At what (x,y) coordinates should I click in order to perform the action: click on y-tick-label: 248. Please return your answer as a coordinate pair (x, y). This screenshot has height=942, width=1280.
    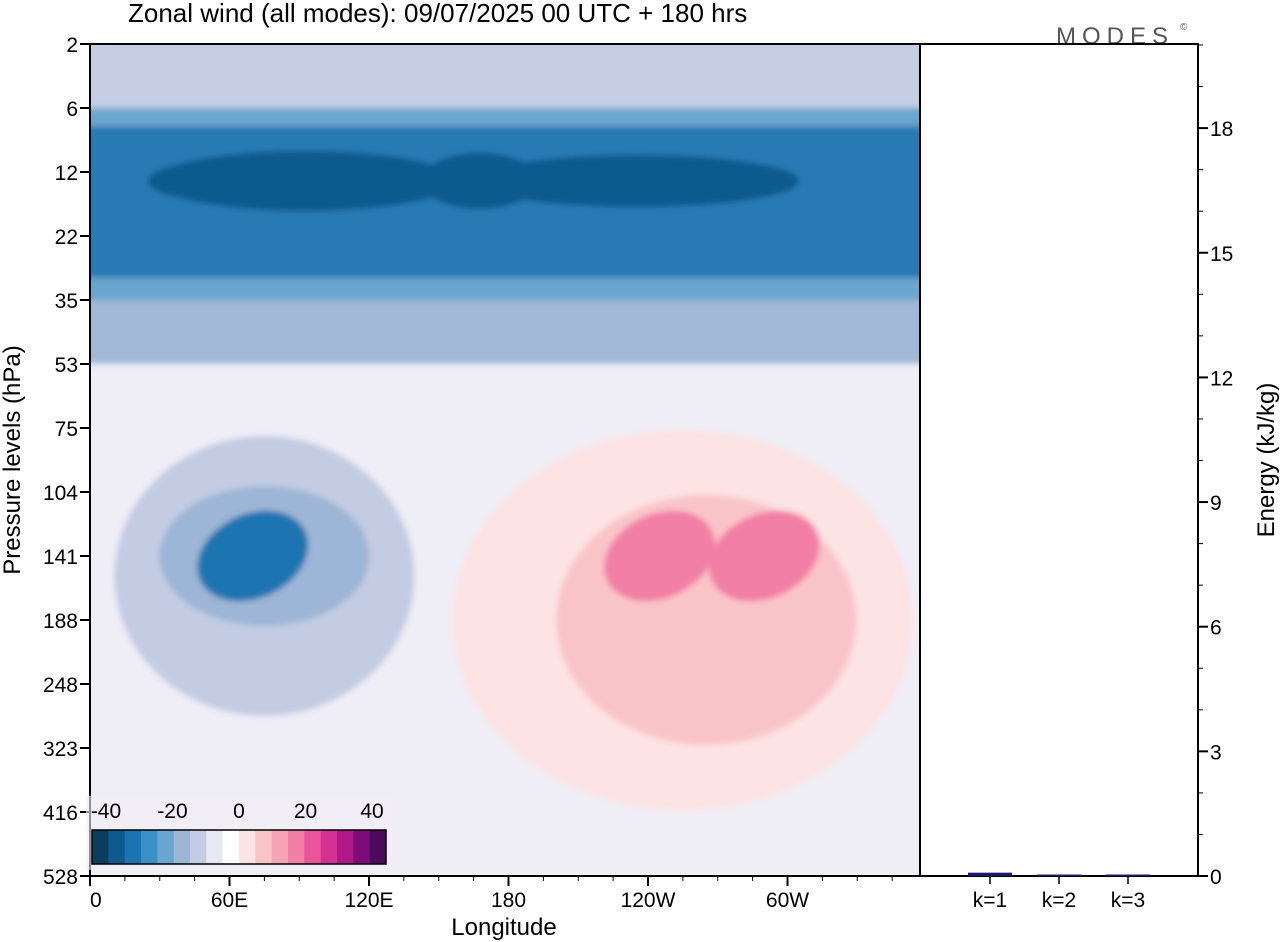
    Looking at the image, I should click on (60, 685).